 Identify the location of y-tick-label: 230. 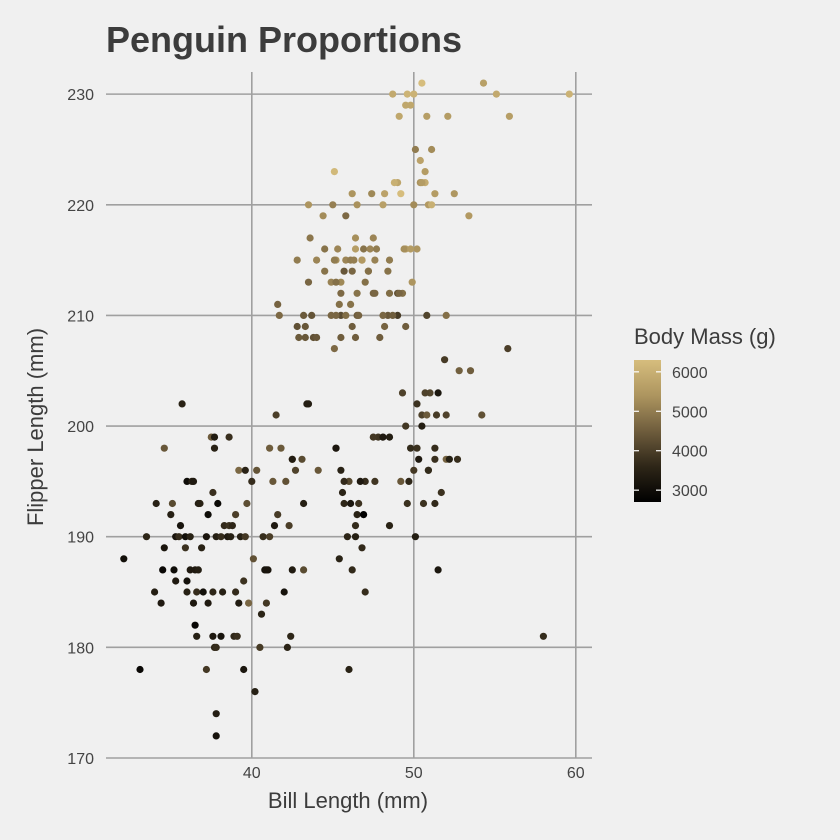
(80, 95).